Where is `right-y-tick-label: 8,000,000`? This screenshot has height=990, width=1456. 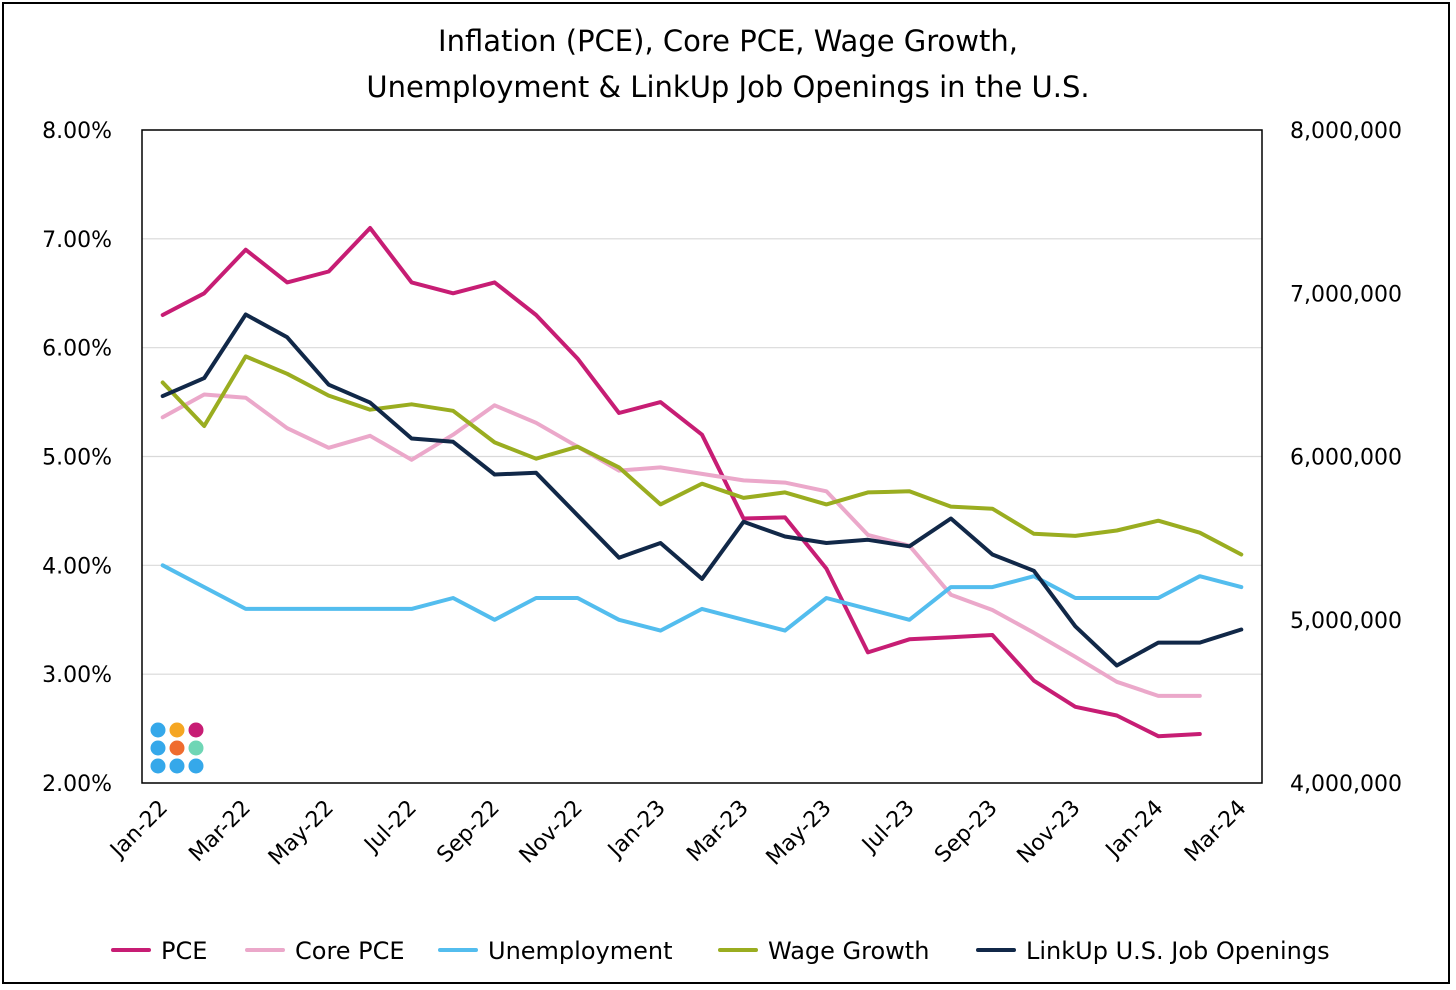
right-y-tick-label: 8,000,000 is located at coordinates (1346, 131).